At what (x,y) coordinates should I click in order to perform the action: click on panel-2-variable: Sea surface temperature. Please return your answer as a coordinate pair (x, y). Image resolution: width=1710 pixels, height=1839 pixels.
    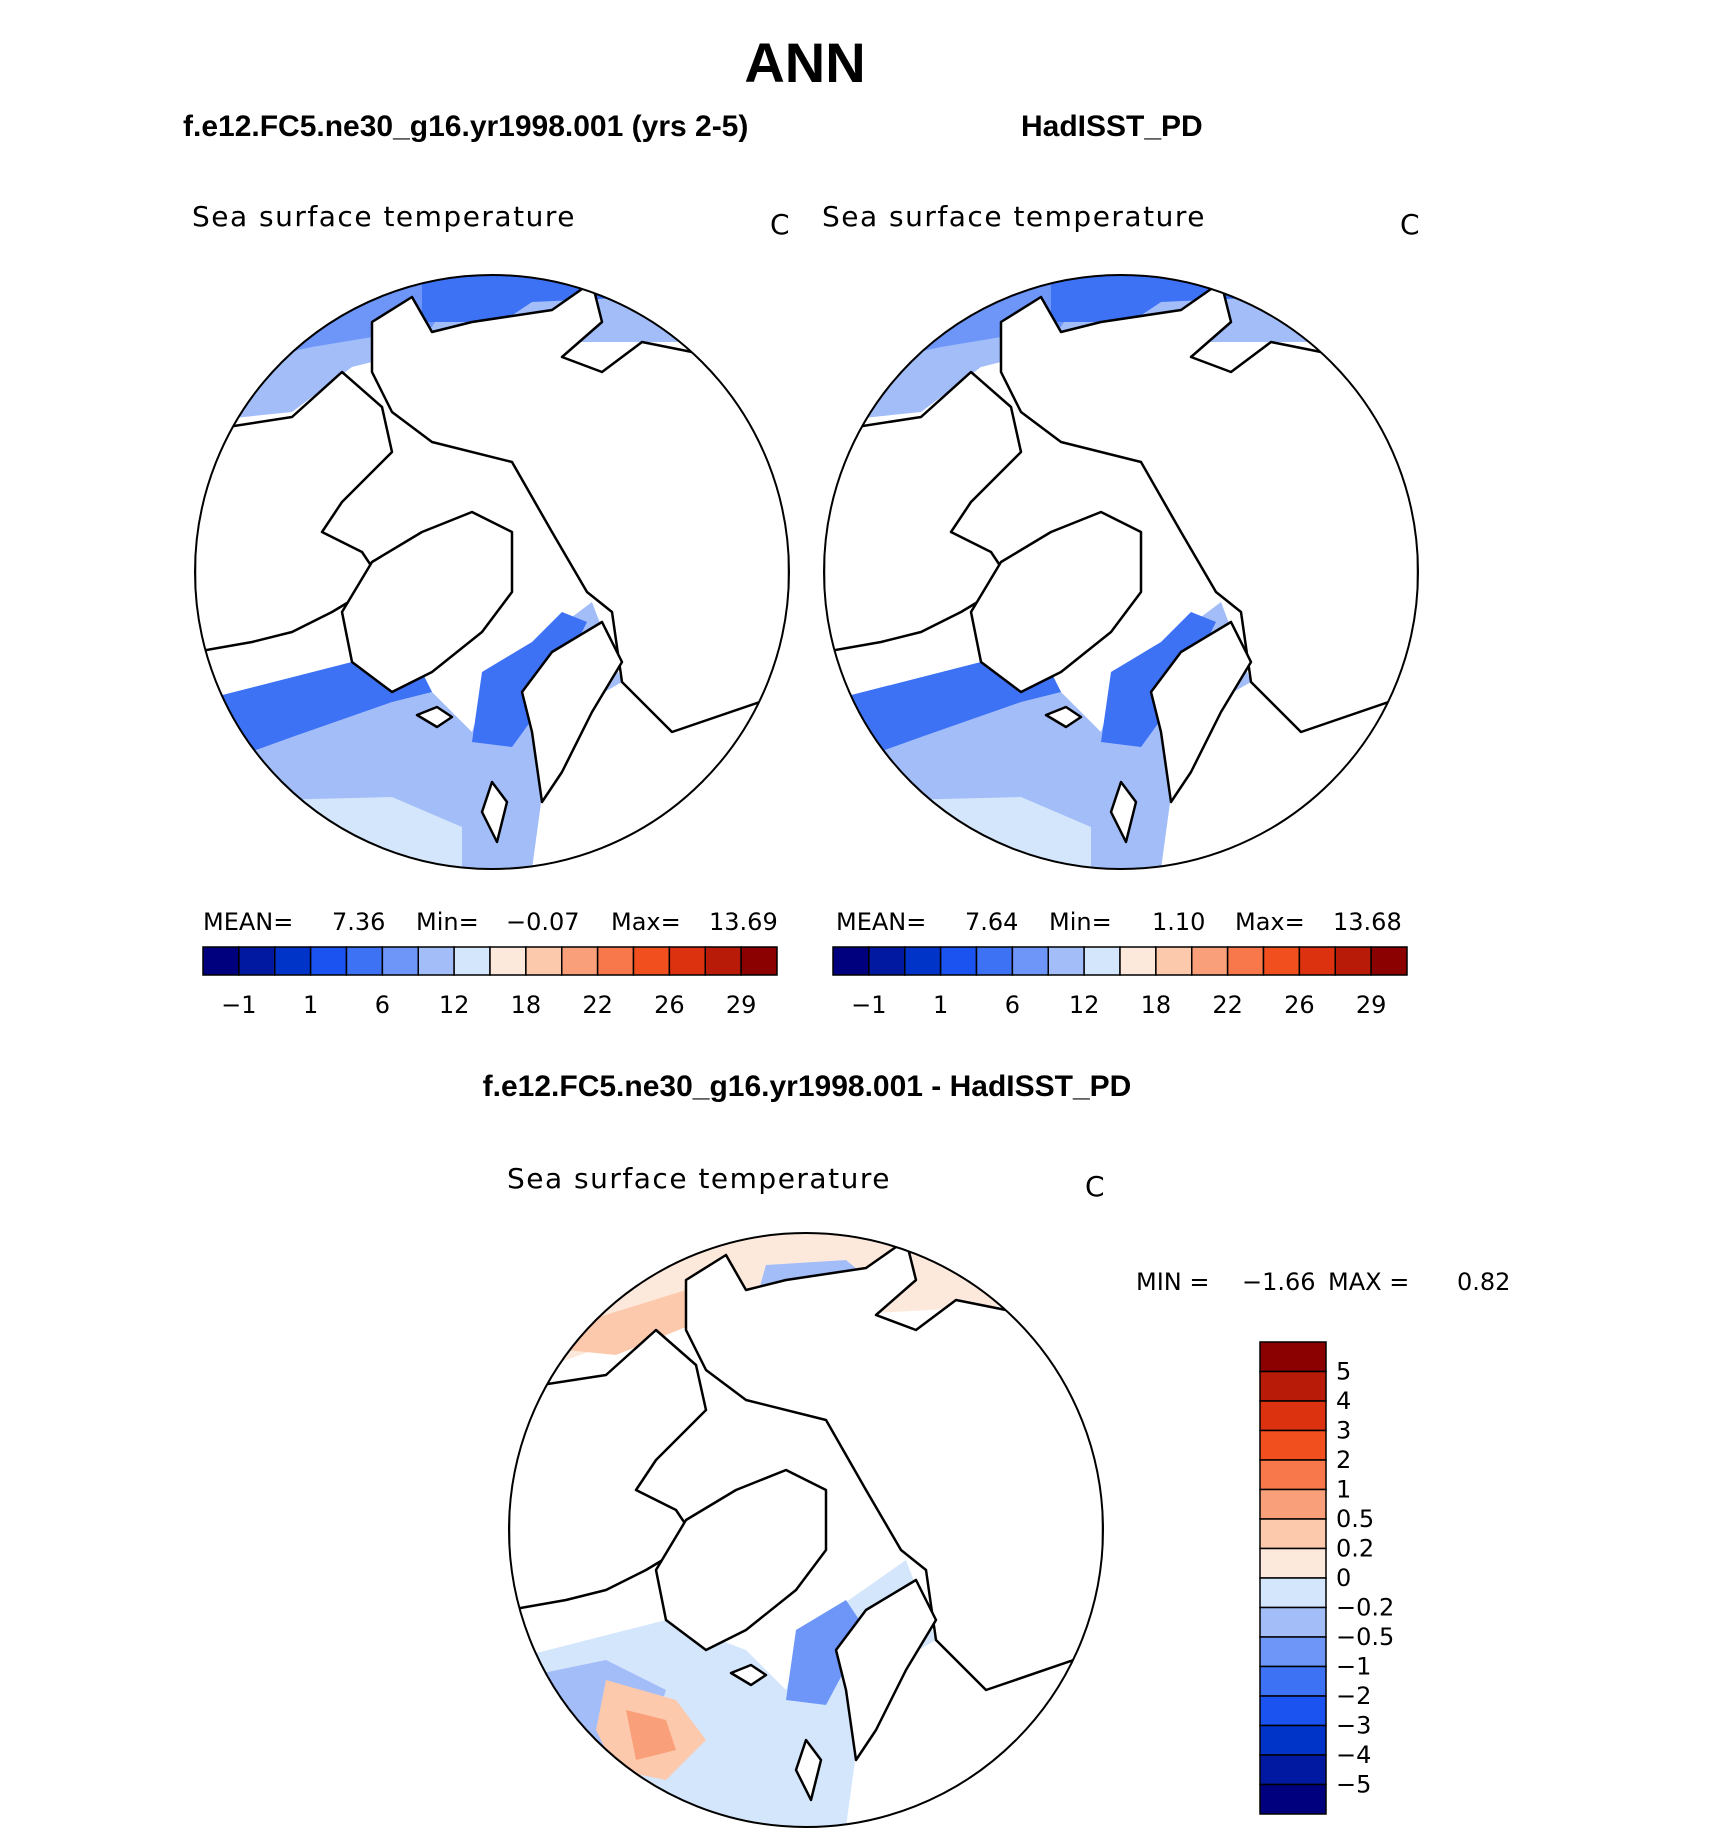
    Looking at the image, I should click on (1014, 216).